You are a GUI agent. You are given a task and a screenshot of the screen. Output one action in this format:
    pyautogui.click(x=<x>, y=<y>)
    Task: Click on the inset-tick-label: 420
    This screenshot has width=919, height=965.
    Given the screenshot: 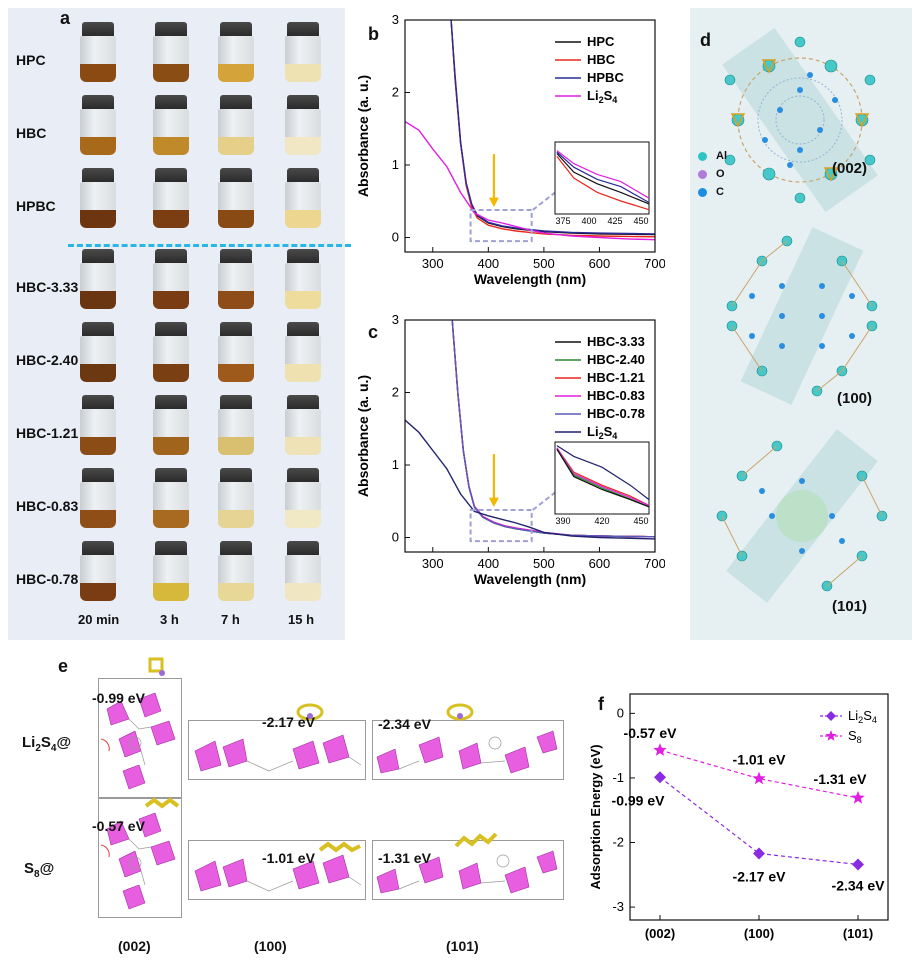 What is the action you would take?
    pyautogui.click(x=601, y=521)
    